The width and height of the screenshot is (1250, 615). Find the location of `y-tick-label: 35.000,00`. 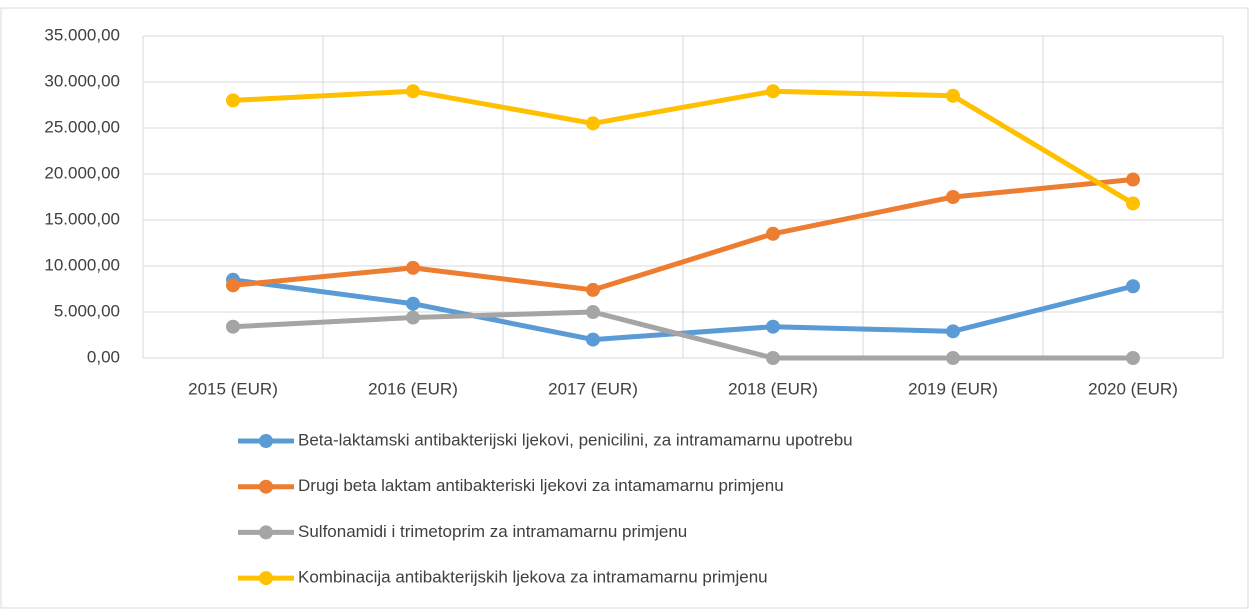

y-tick-label: 35.000,00 is located at coordinates (82, 34).